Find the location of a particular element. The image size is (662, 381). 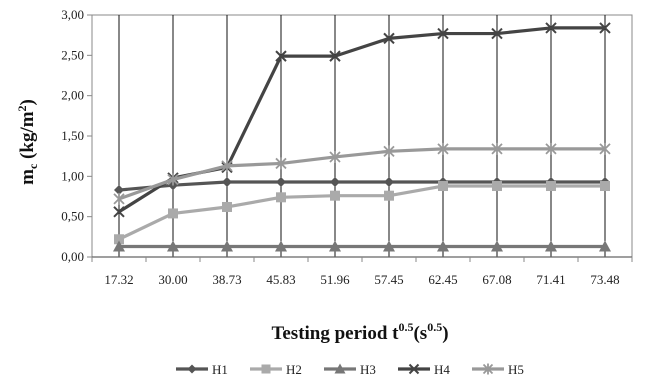

series-line-h1 is located at coordinates (361, 186).